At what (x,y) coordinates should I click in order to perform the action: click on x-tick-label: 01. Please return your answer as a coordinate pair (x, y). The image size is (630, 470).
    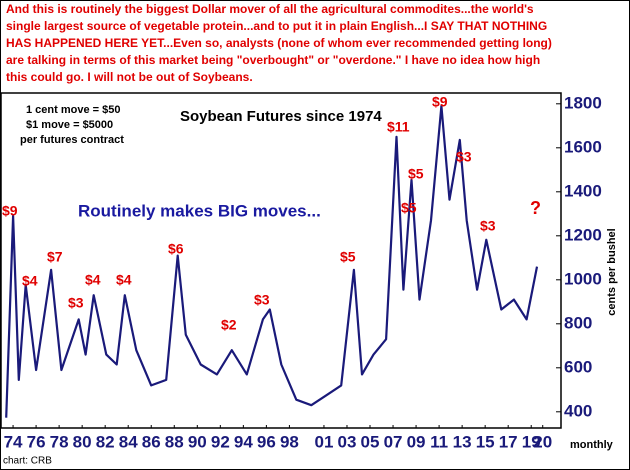
    Looking at the image, I should click on (323, 441).